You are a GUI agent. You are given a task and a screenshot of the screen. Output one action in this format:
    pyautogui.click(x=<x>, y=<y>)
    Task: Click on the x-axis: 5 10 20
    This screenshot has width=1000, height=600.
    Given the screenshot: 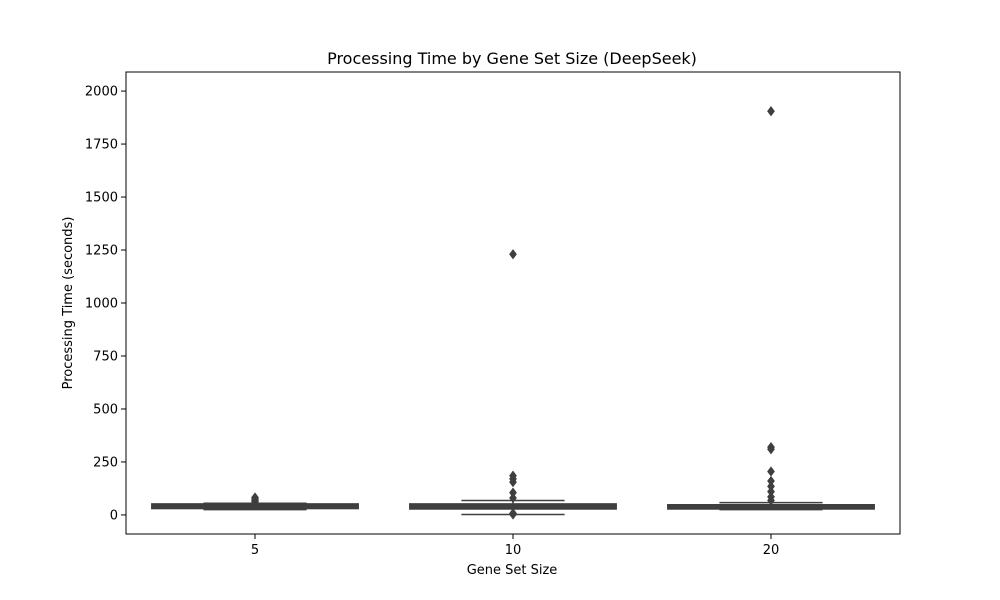 What is the action you would take?
    pyautogui.click(x=515, y=546)
    